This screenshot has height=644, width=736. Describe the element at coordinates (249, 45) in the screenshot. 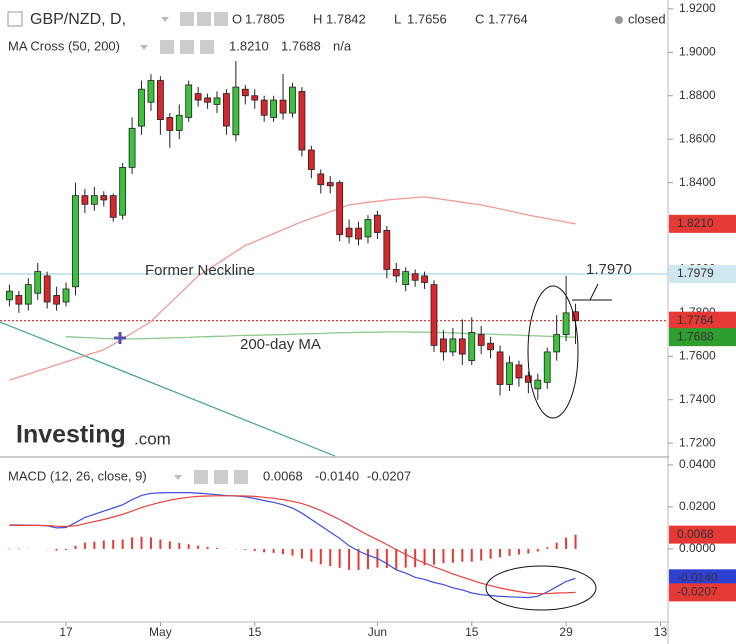

I see `legend-value: 1.8210` at that location.